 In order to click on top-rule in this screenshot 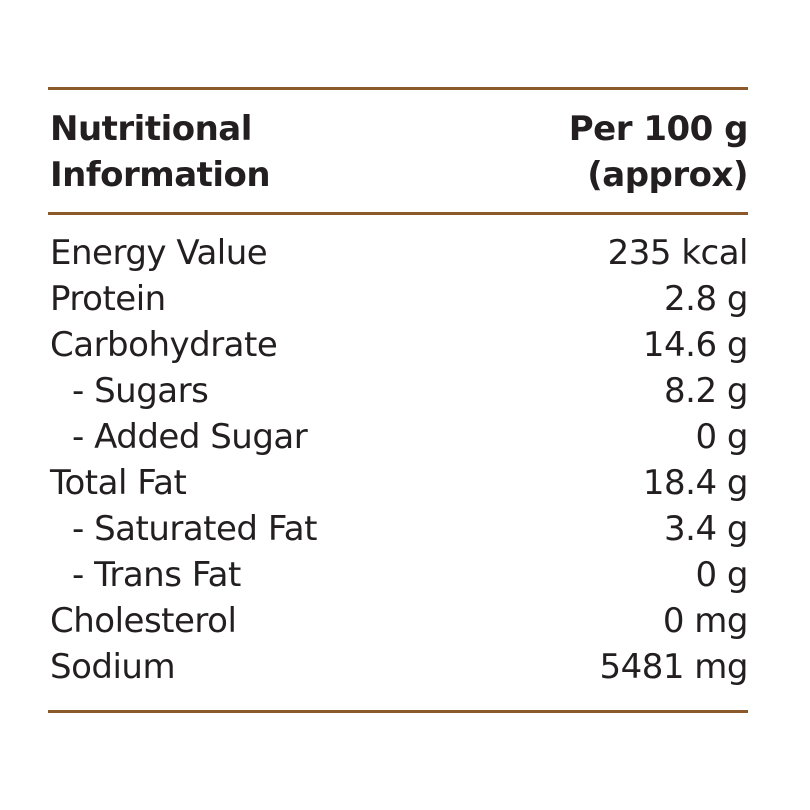, I will do `click(398, 88)`.